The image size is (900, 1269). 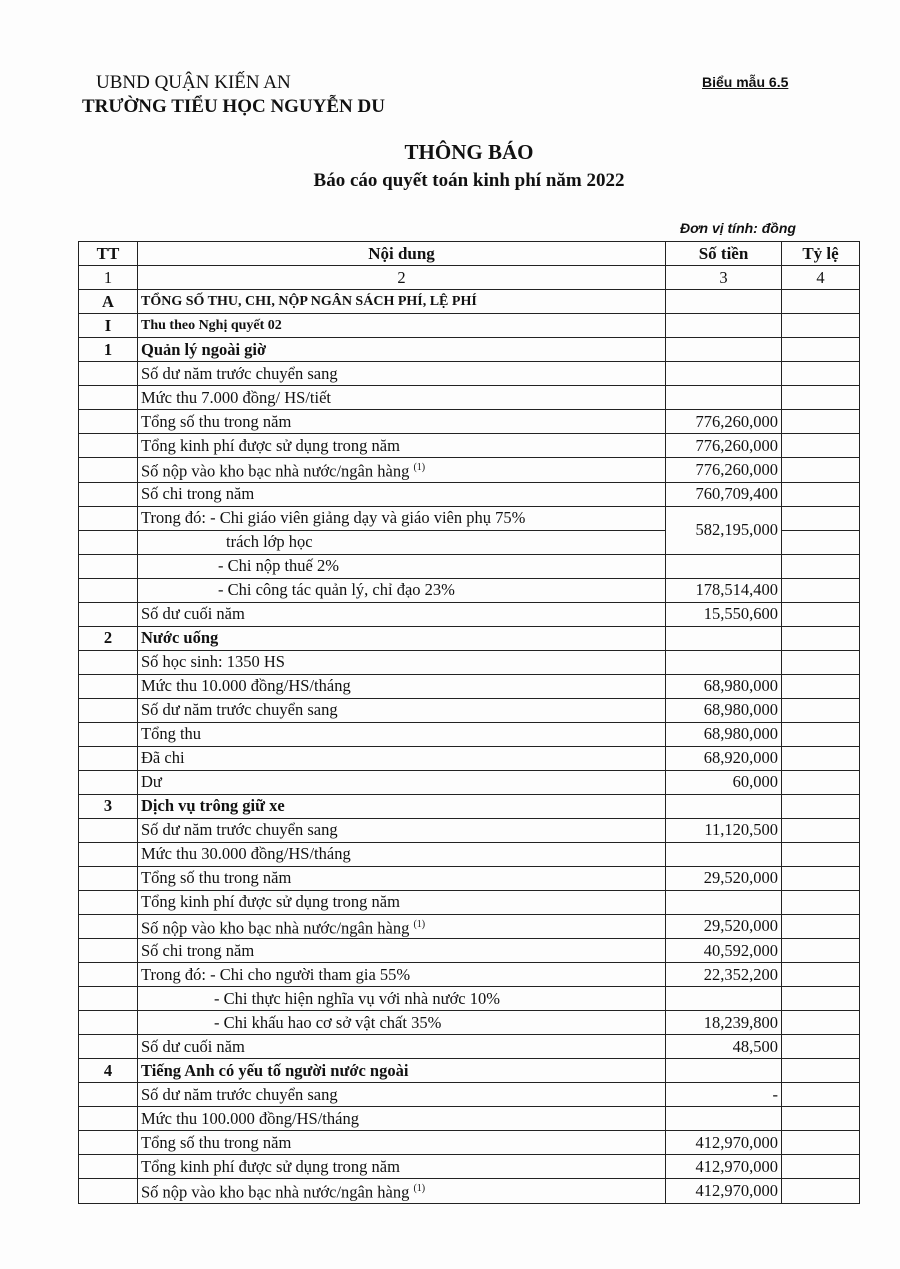 I want to click on row-amount: 178,514,400, so click(x=723, y=590).